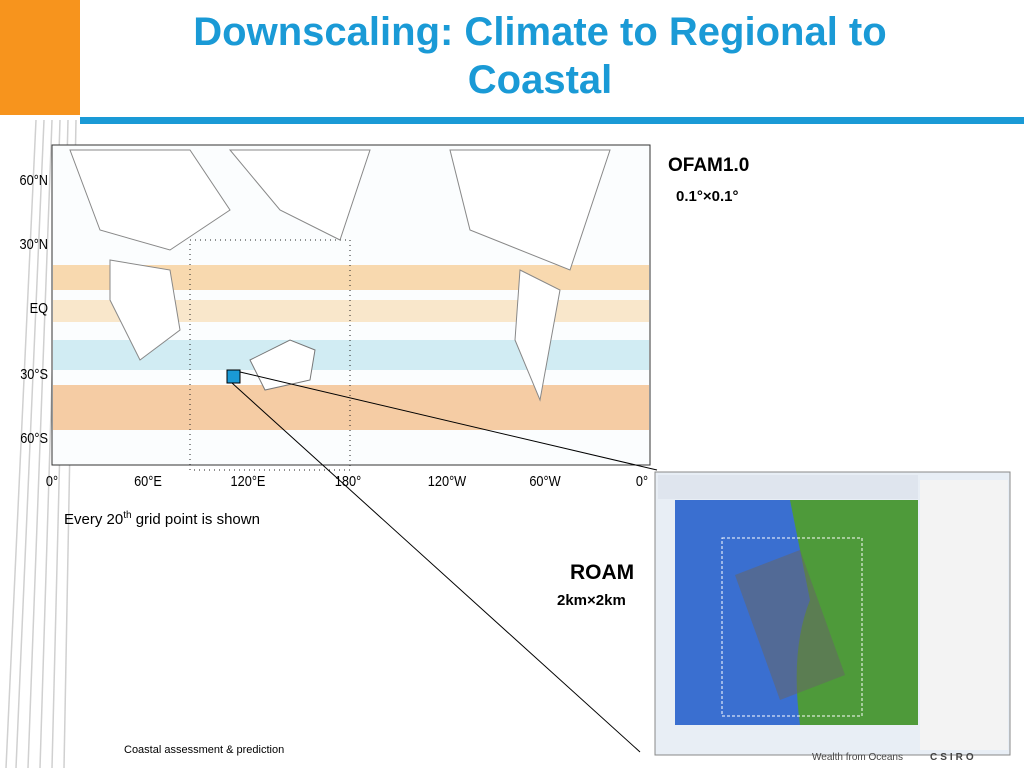 The width and height of the screenshot is (1024, 768). Describe the element at coordinates (545, 481) in the screenshot. I see `lon-label: 60°W` at that location.